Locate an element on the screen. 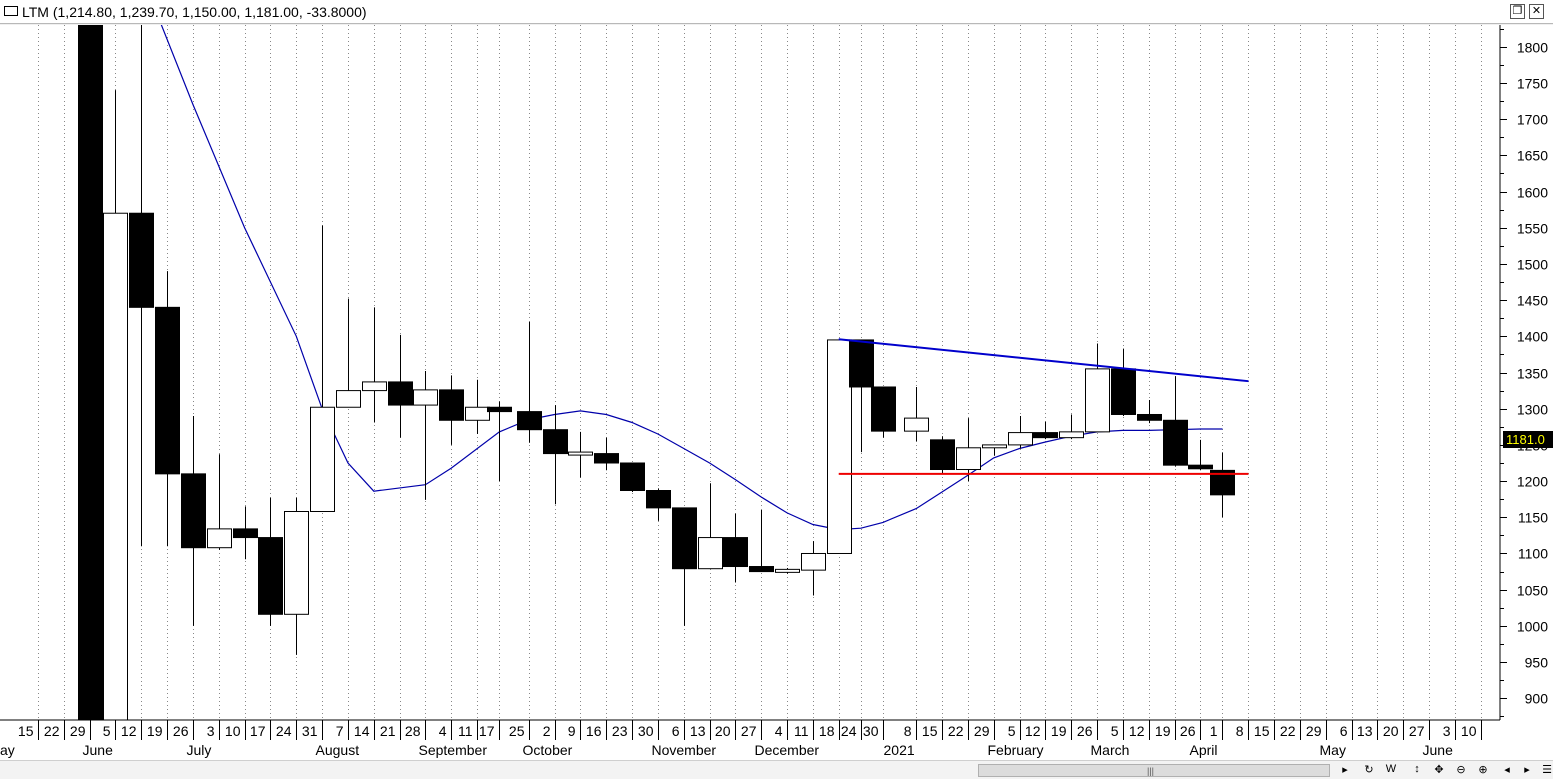 This screenshot has height=779, width=1553. price-axis is located at coordinates (1526, 372).